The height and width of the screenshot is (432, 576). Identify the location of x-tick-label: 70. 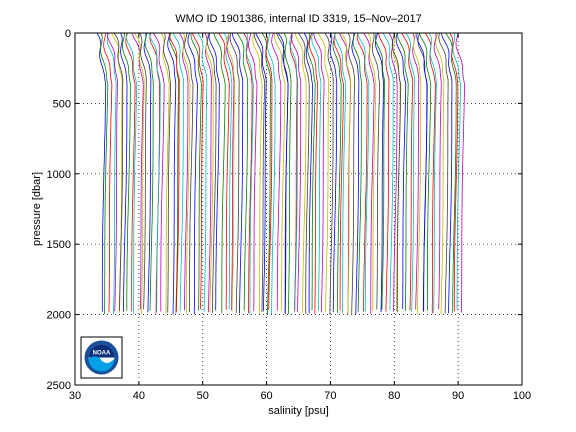
(330, 396).